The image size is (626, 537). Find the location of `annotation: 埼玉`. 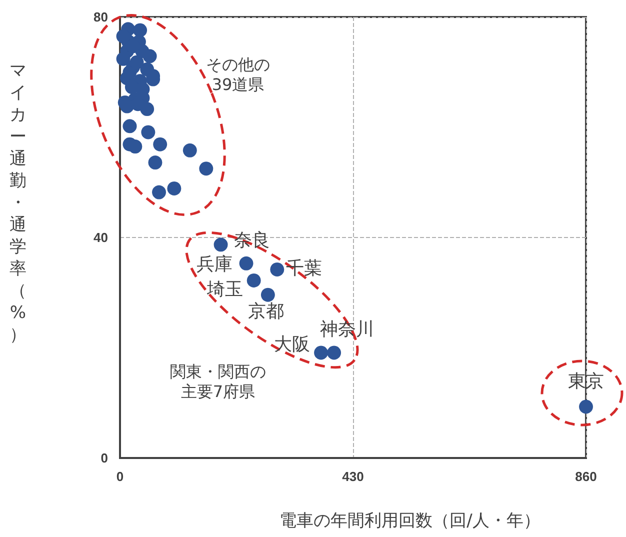

annotation: 埼玉 is located at coordinates (224, 289).